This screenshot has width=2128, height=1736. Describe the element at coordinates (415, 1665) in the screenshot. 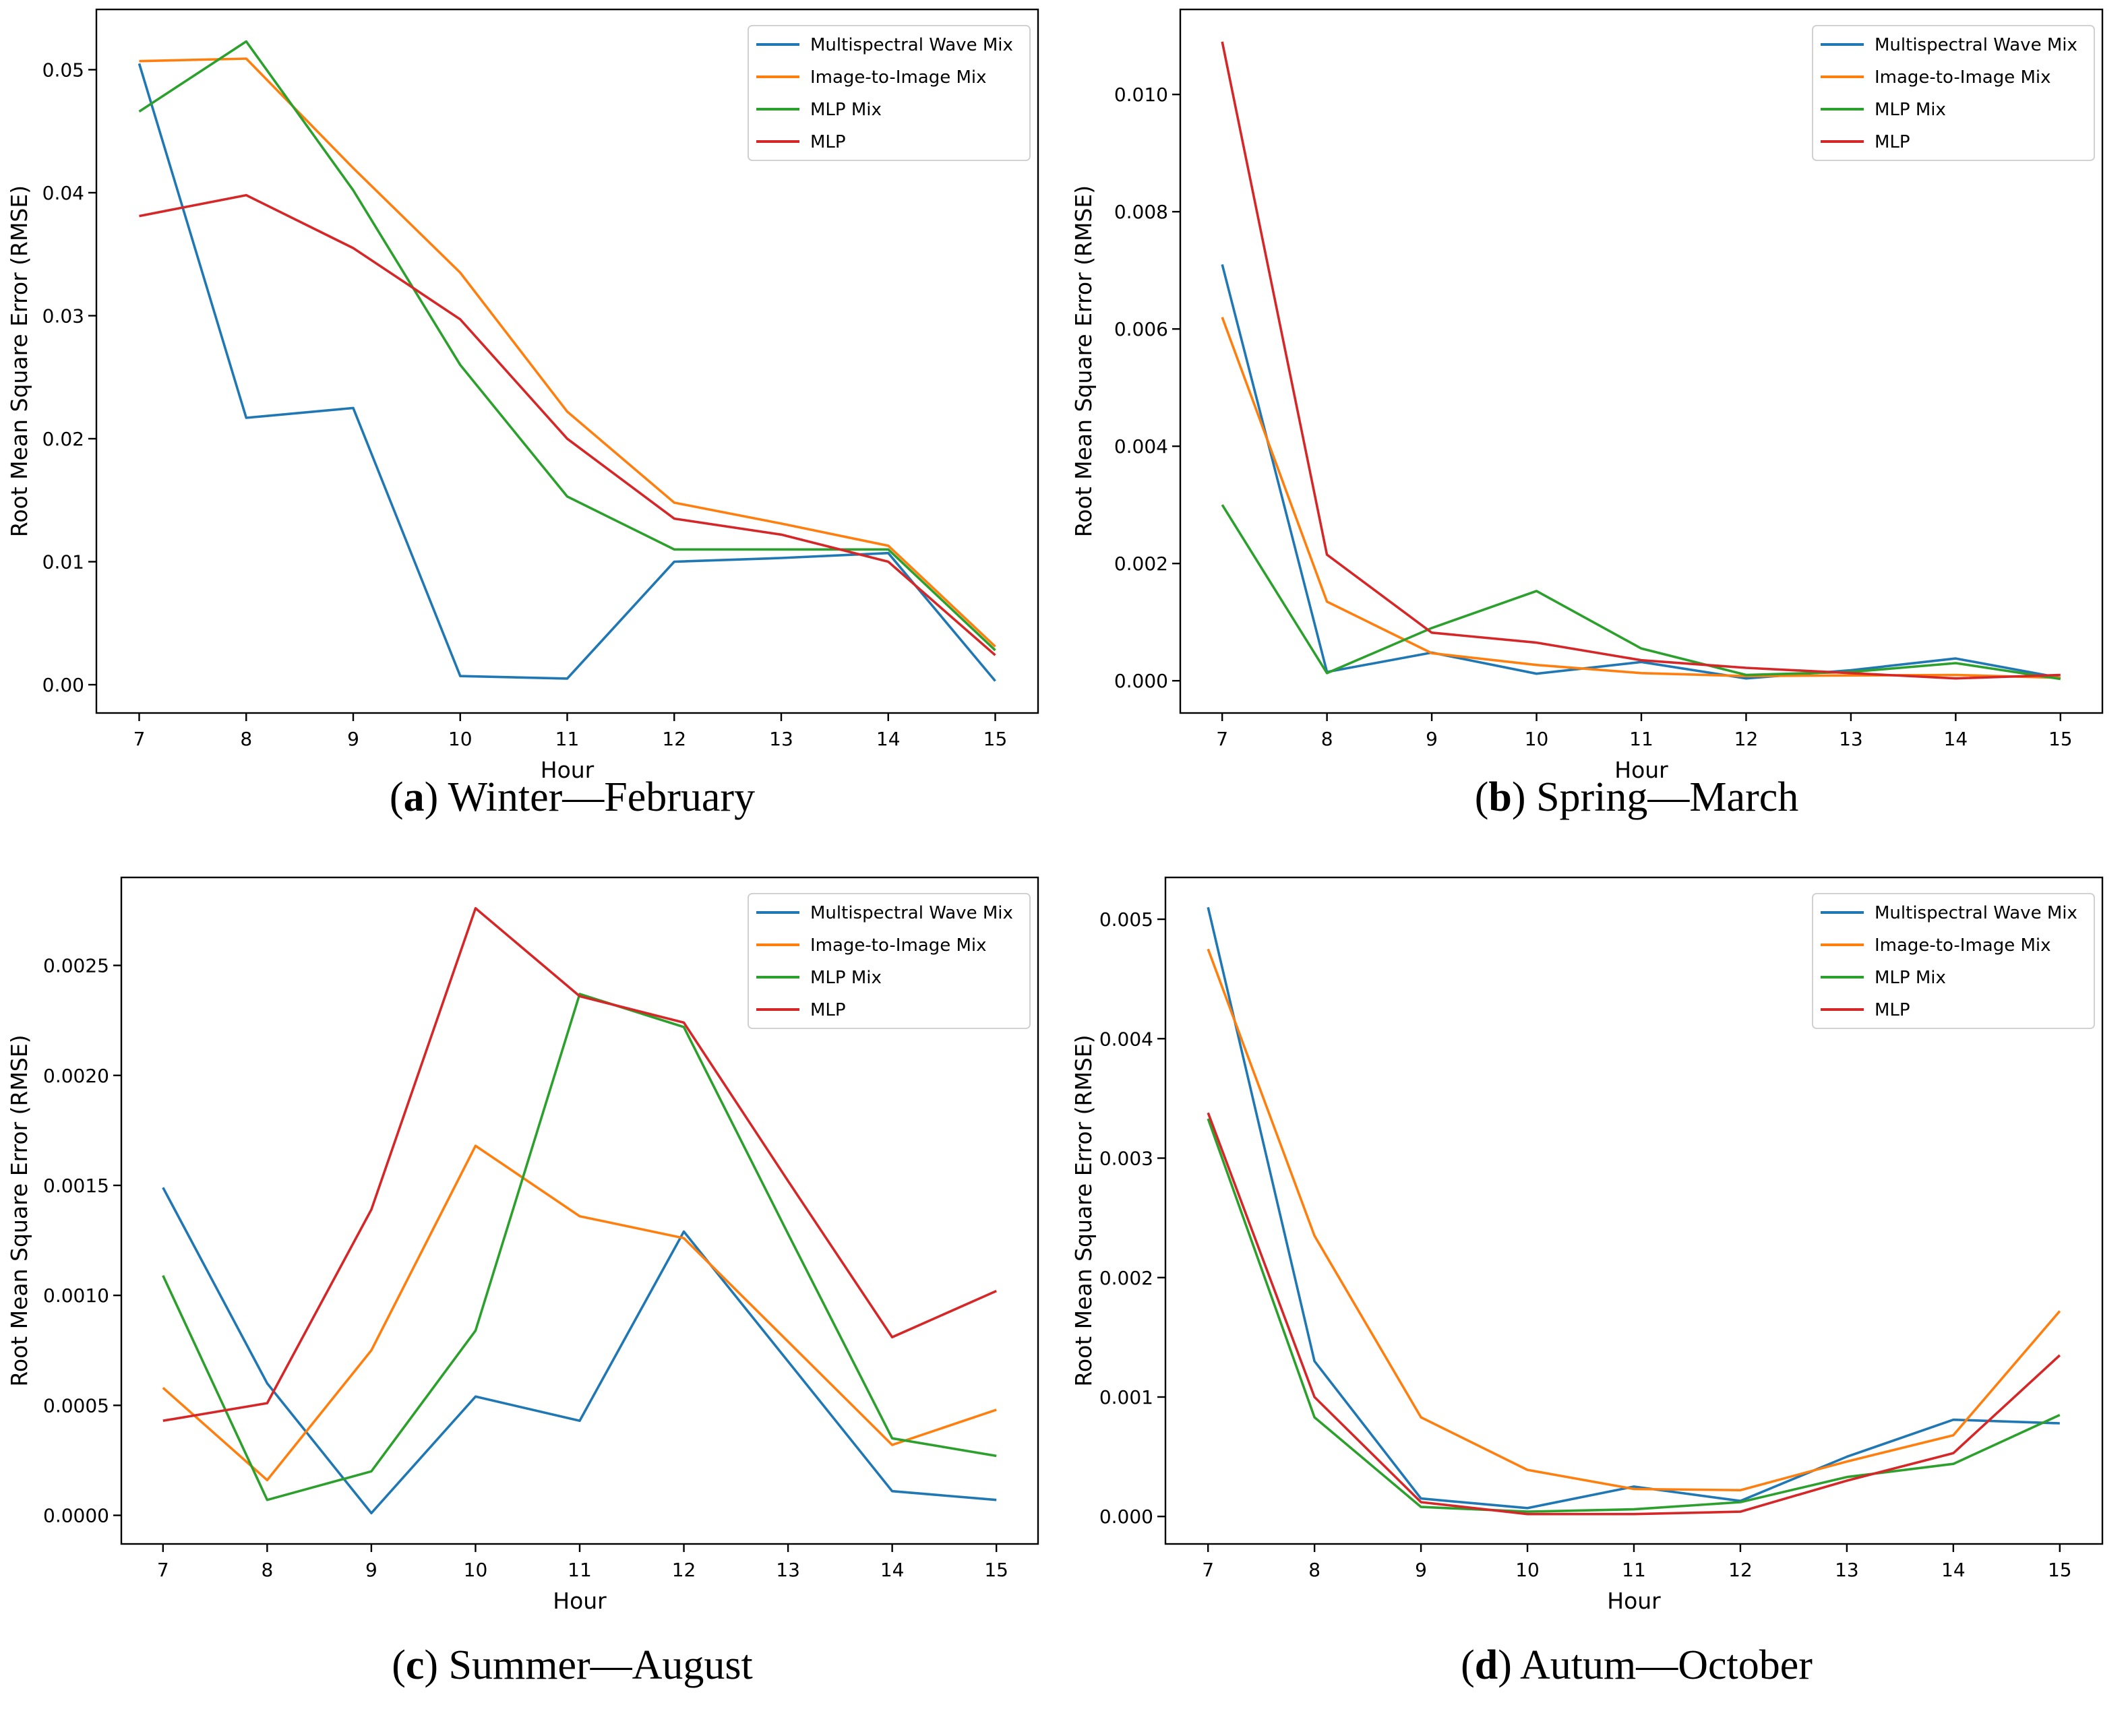

I see `caption-c-letter: c` at that location.